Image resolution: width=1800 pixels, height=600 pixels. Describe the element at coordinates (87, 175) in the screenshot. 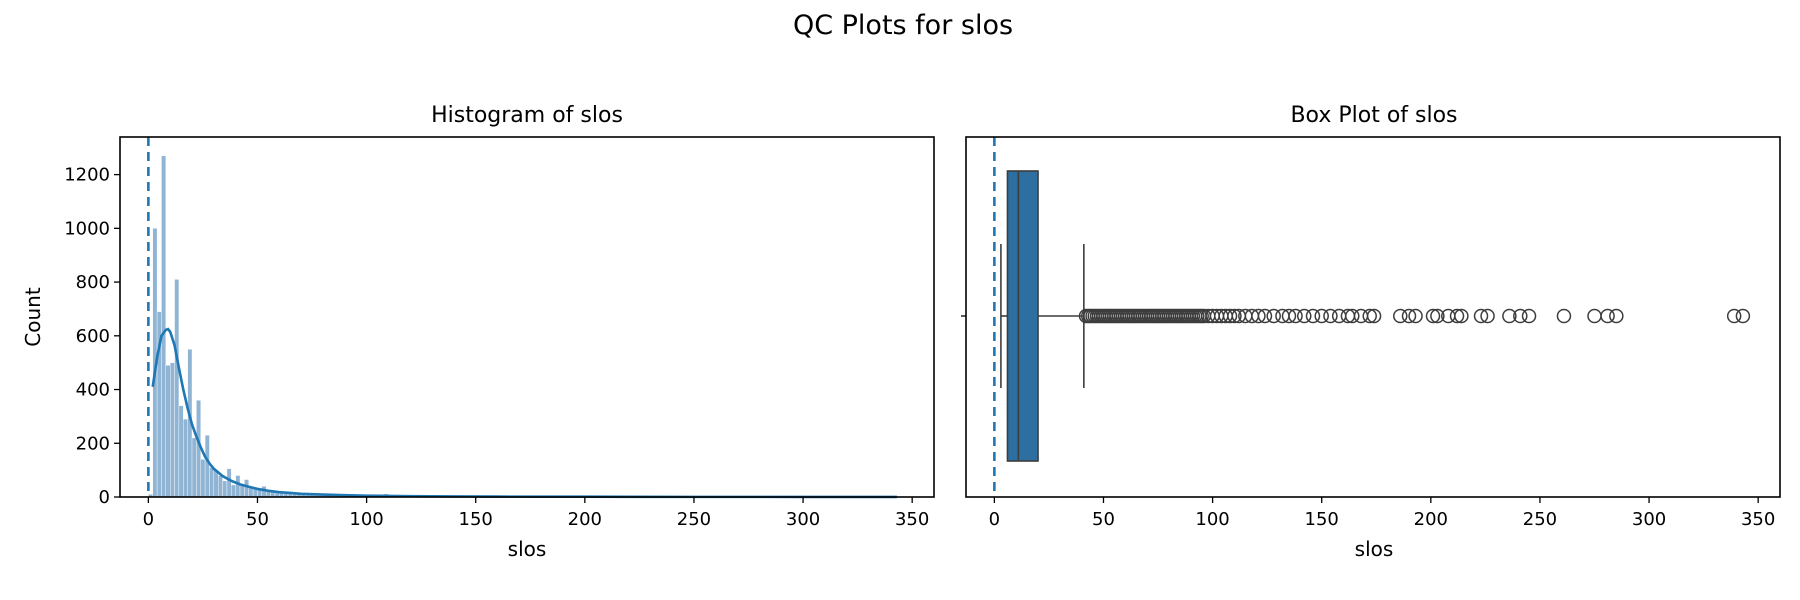

I see `histogram-y-tick-label: 1200` at that location.